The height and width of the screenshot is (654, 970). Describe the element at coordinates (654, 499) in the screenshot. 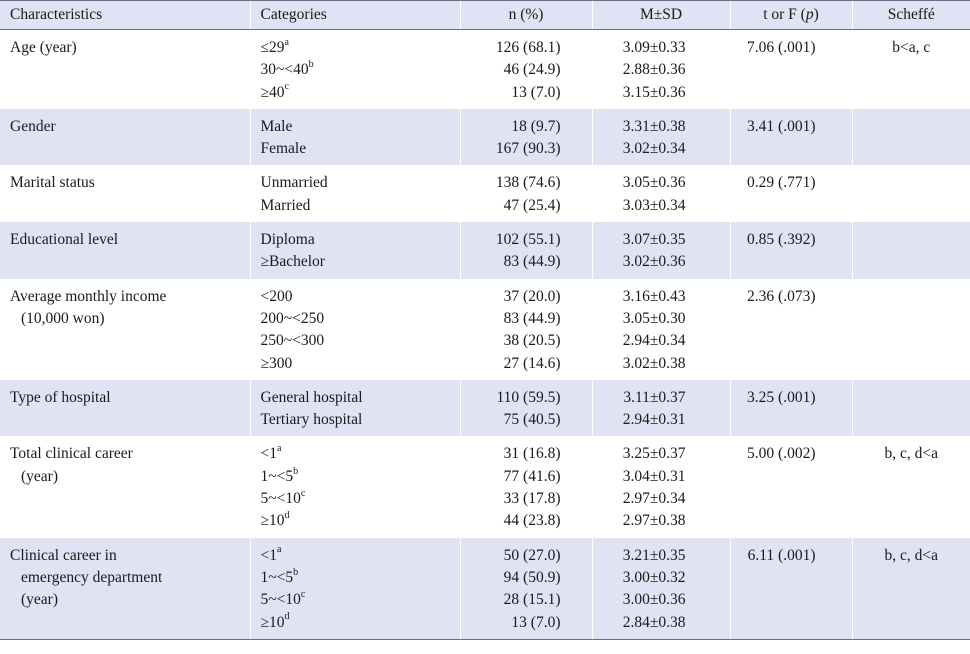

I see `mean-sd-value: 2.97±0.34` at that location.